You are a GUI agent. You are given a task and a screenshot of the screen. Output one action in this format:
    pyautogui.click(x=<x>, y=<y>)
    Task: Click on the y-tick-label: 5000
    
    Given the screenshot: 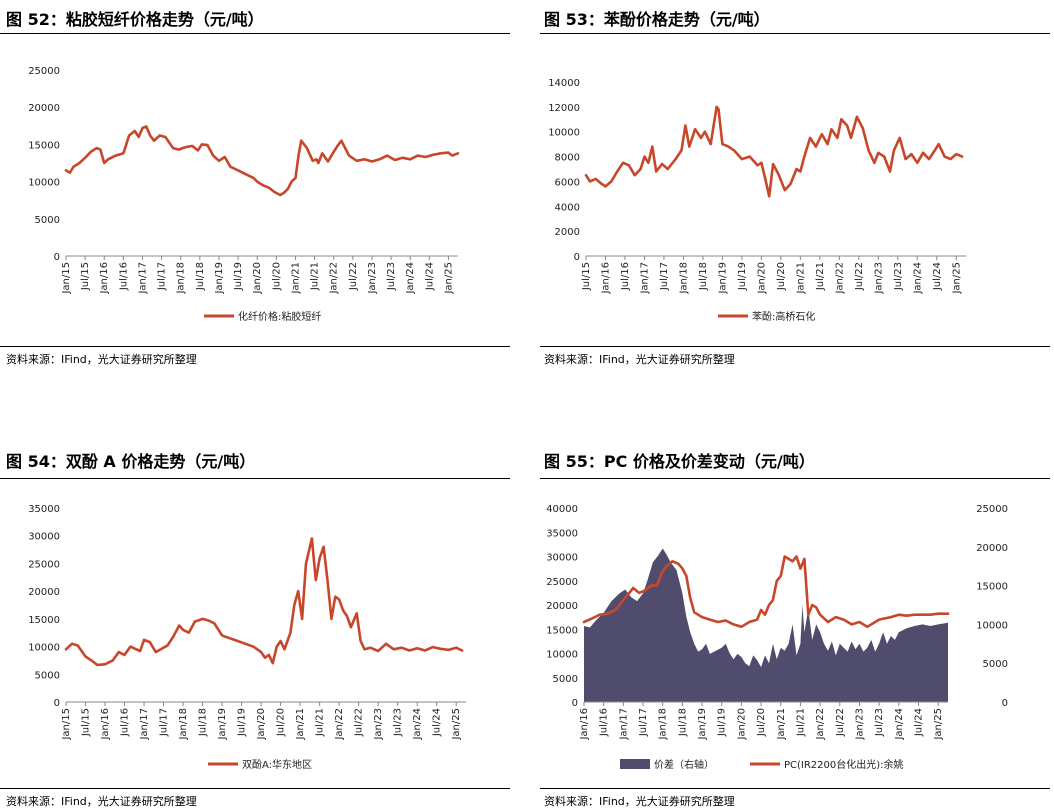 What is the action you would take?
    pyautogui.click(x=565, y=679)
    